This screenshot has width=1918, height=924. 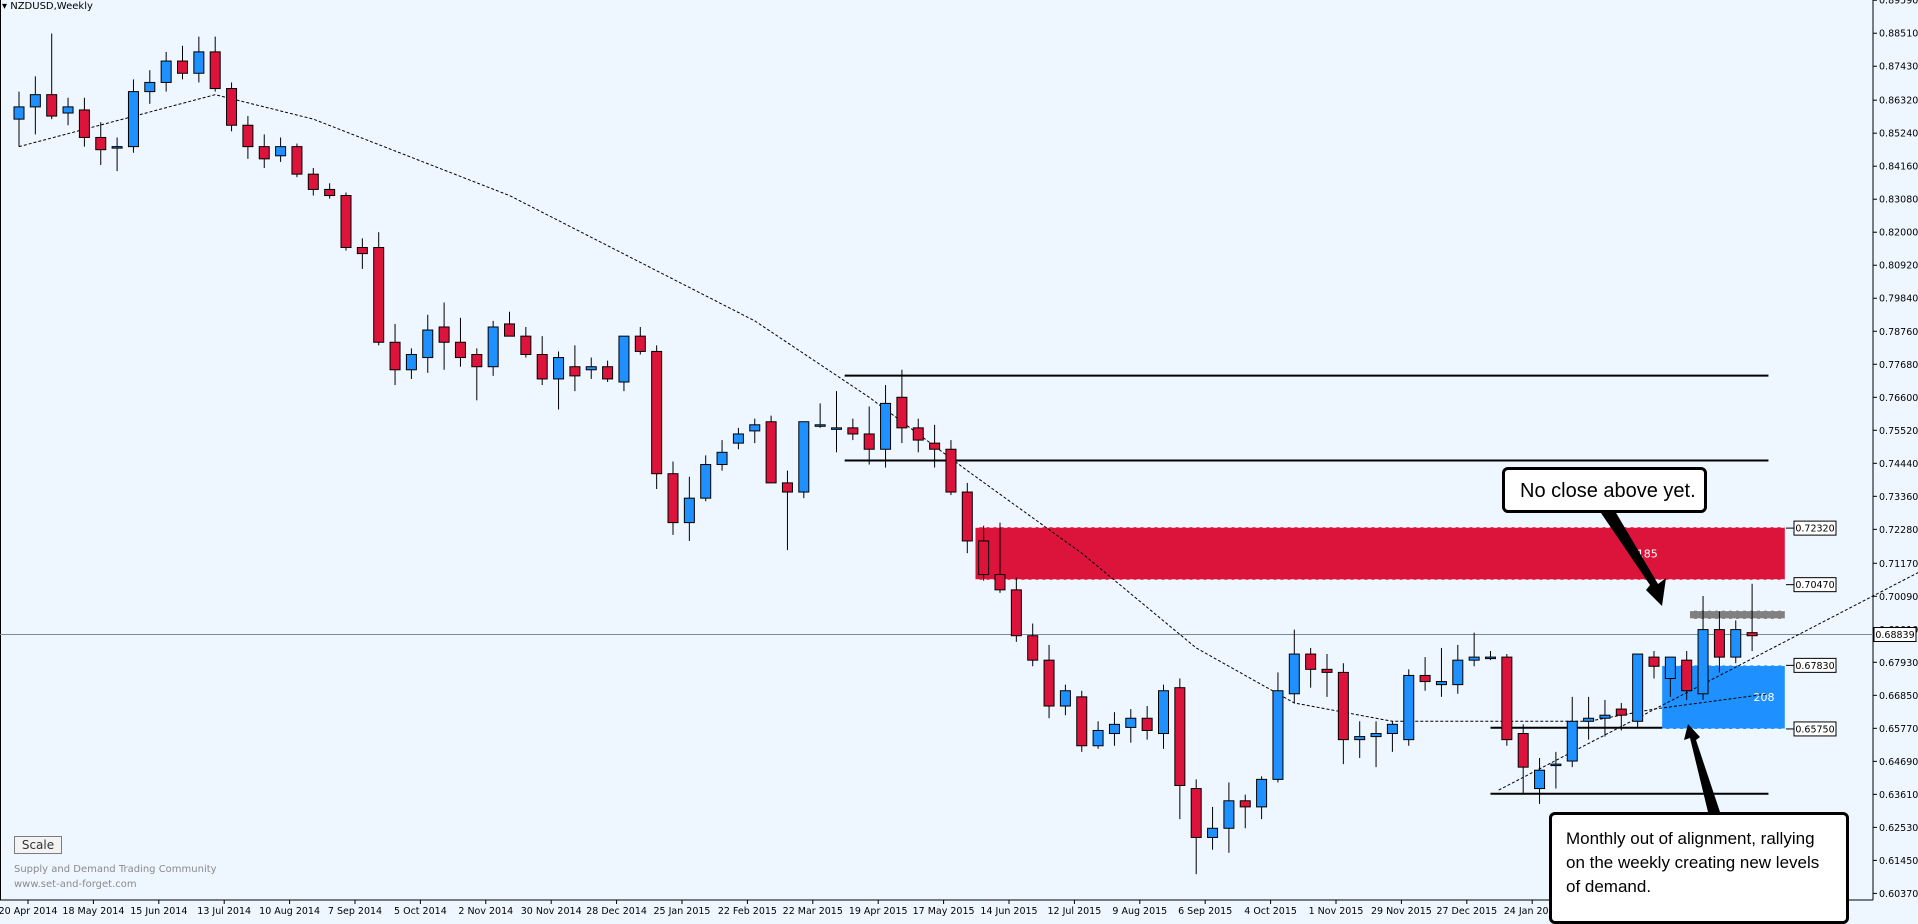 I want to click on price-label-text: 0.67830, so click(x=1814, y=666).